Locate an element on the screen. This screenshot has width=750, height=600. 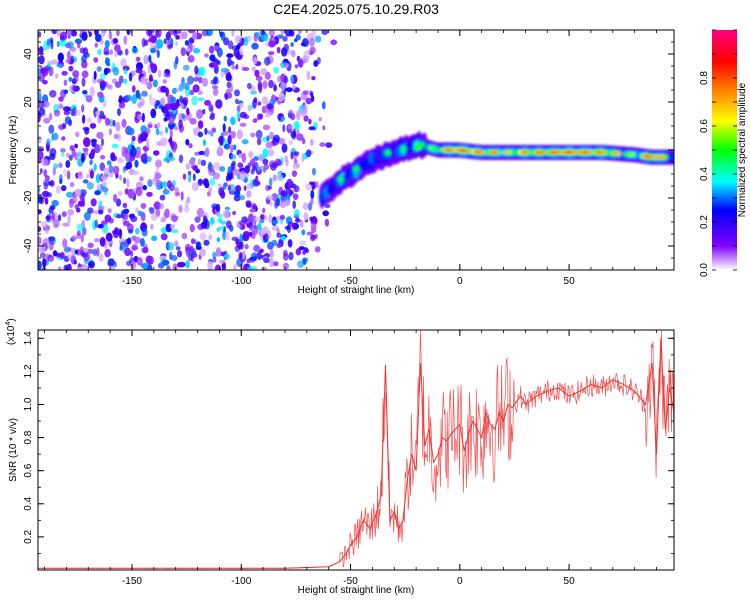
snr-y-label: SNR (10 * v/v) is located at coordinates (13, 450).